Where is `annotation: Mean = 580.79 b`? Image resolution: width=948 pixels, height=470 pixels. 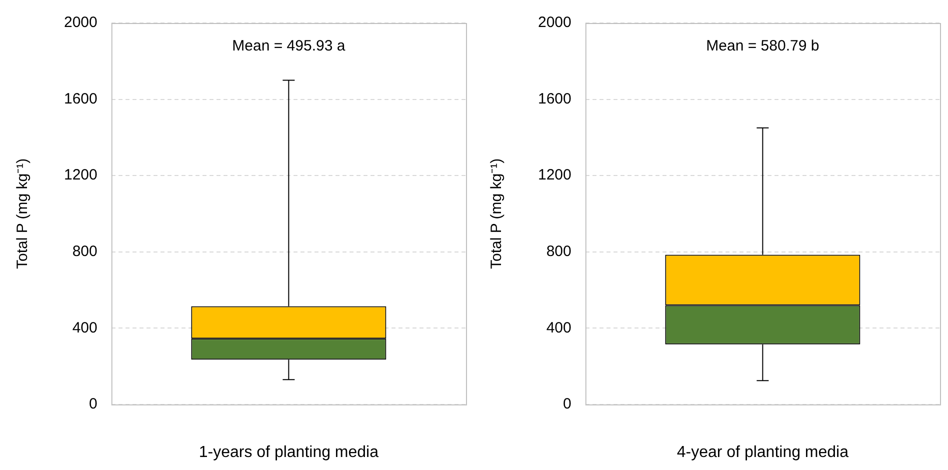
annotation: Mean = 580.79 b is located at coordinates (763, 46).